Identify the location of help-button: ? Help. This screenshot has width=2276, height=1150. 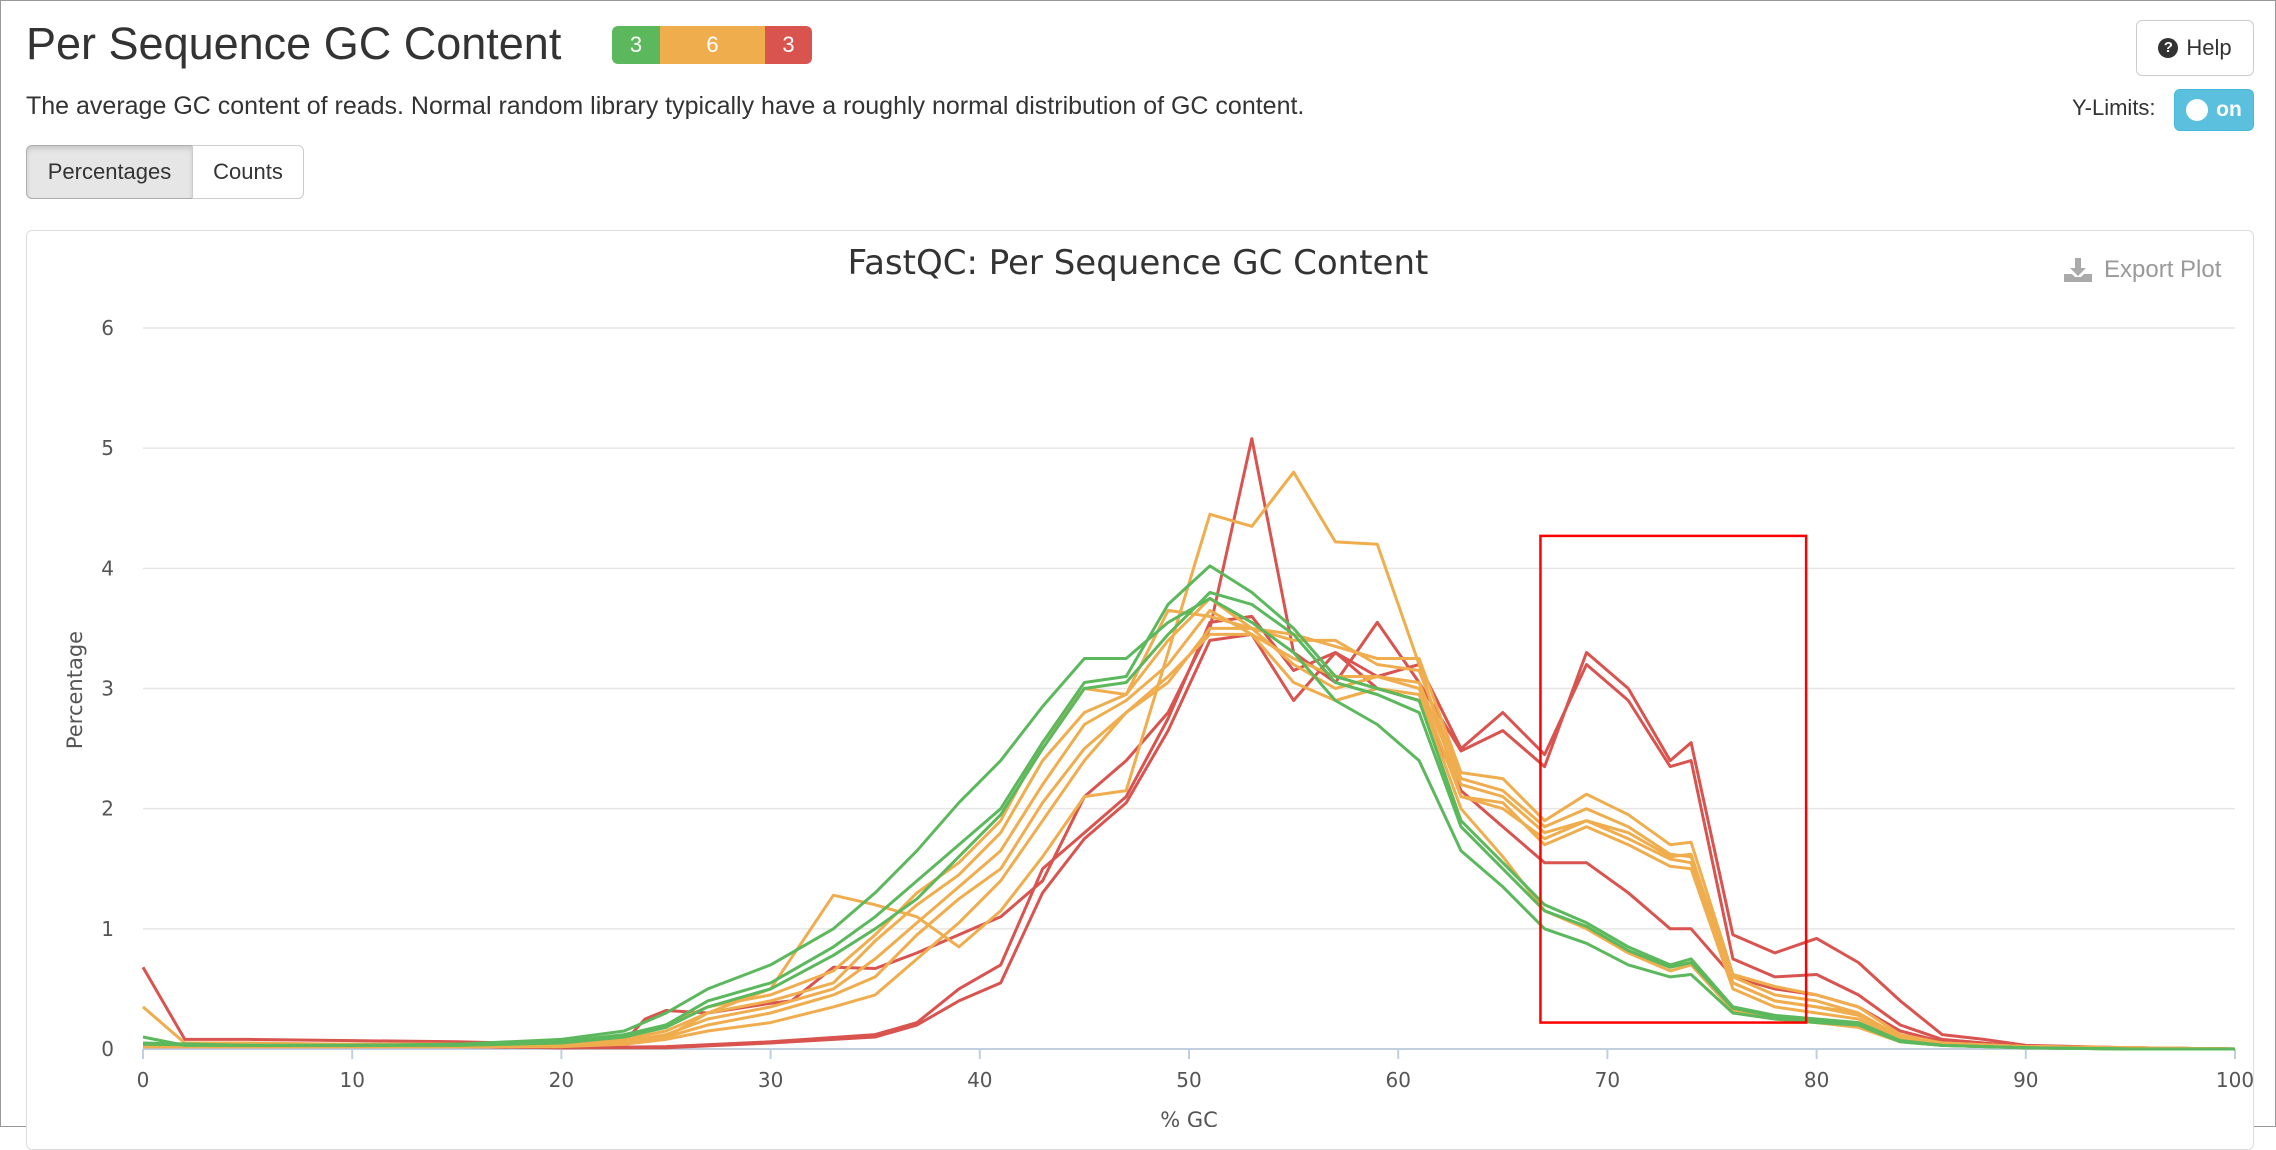
(2195, 48).